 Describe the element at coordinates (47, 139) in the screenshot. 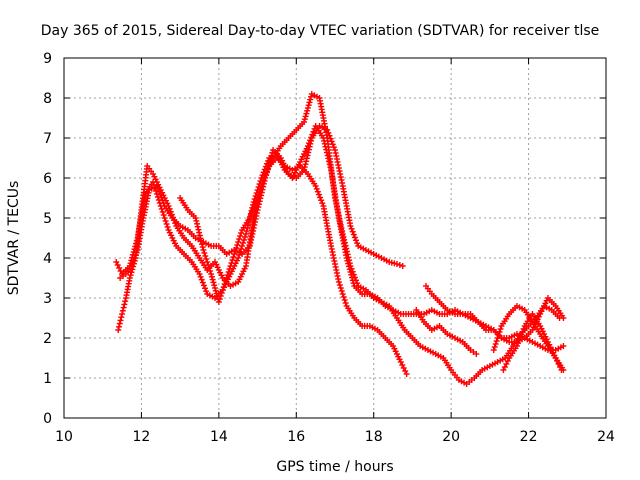

I see `y-tick-label: 7` at that location.